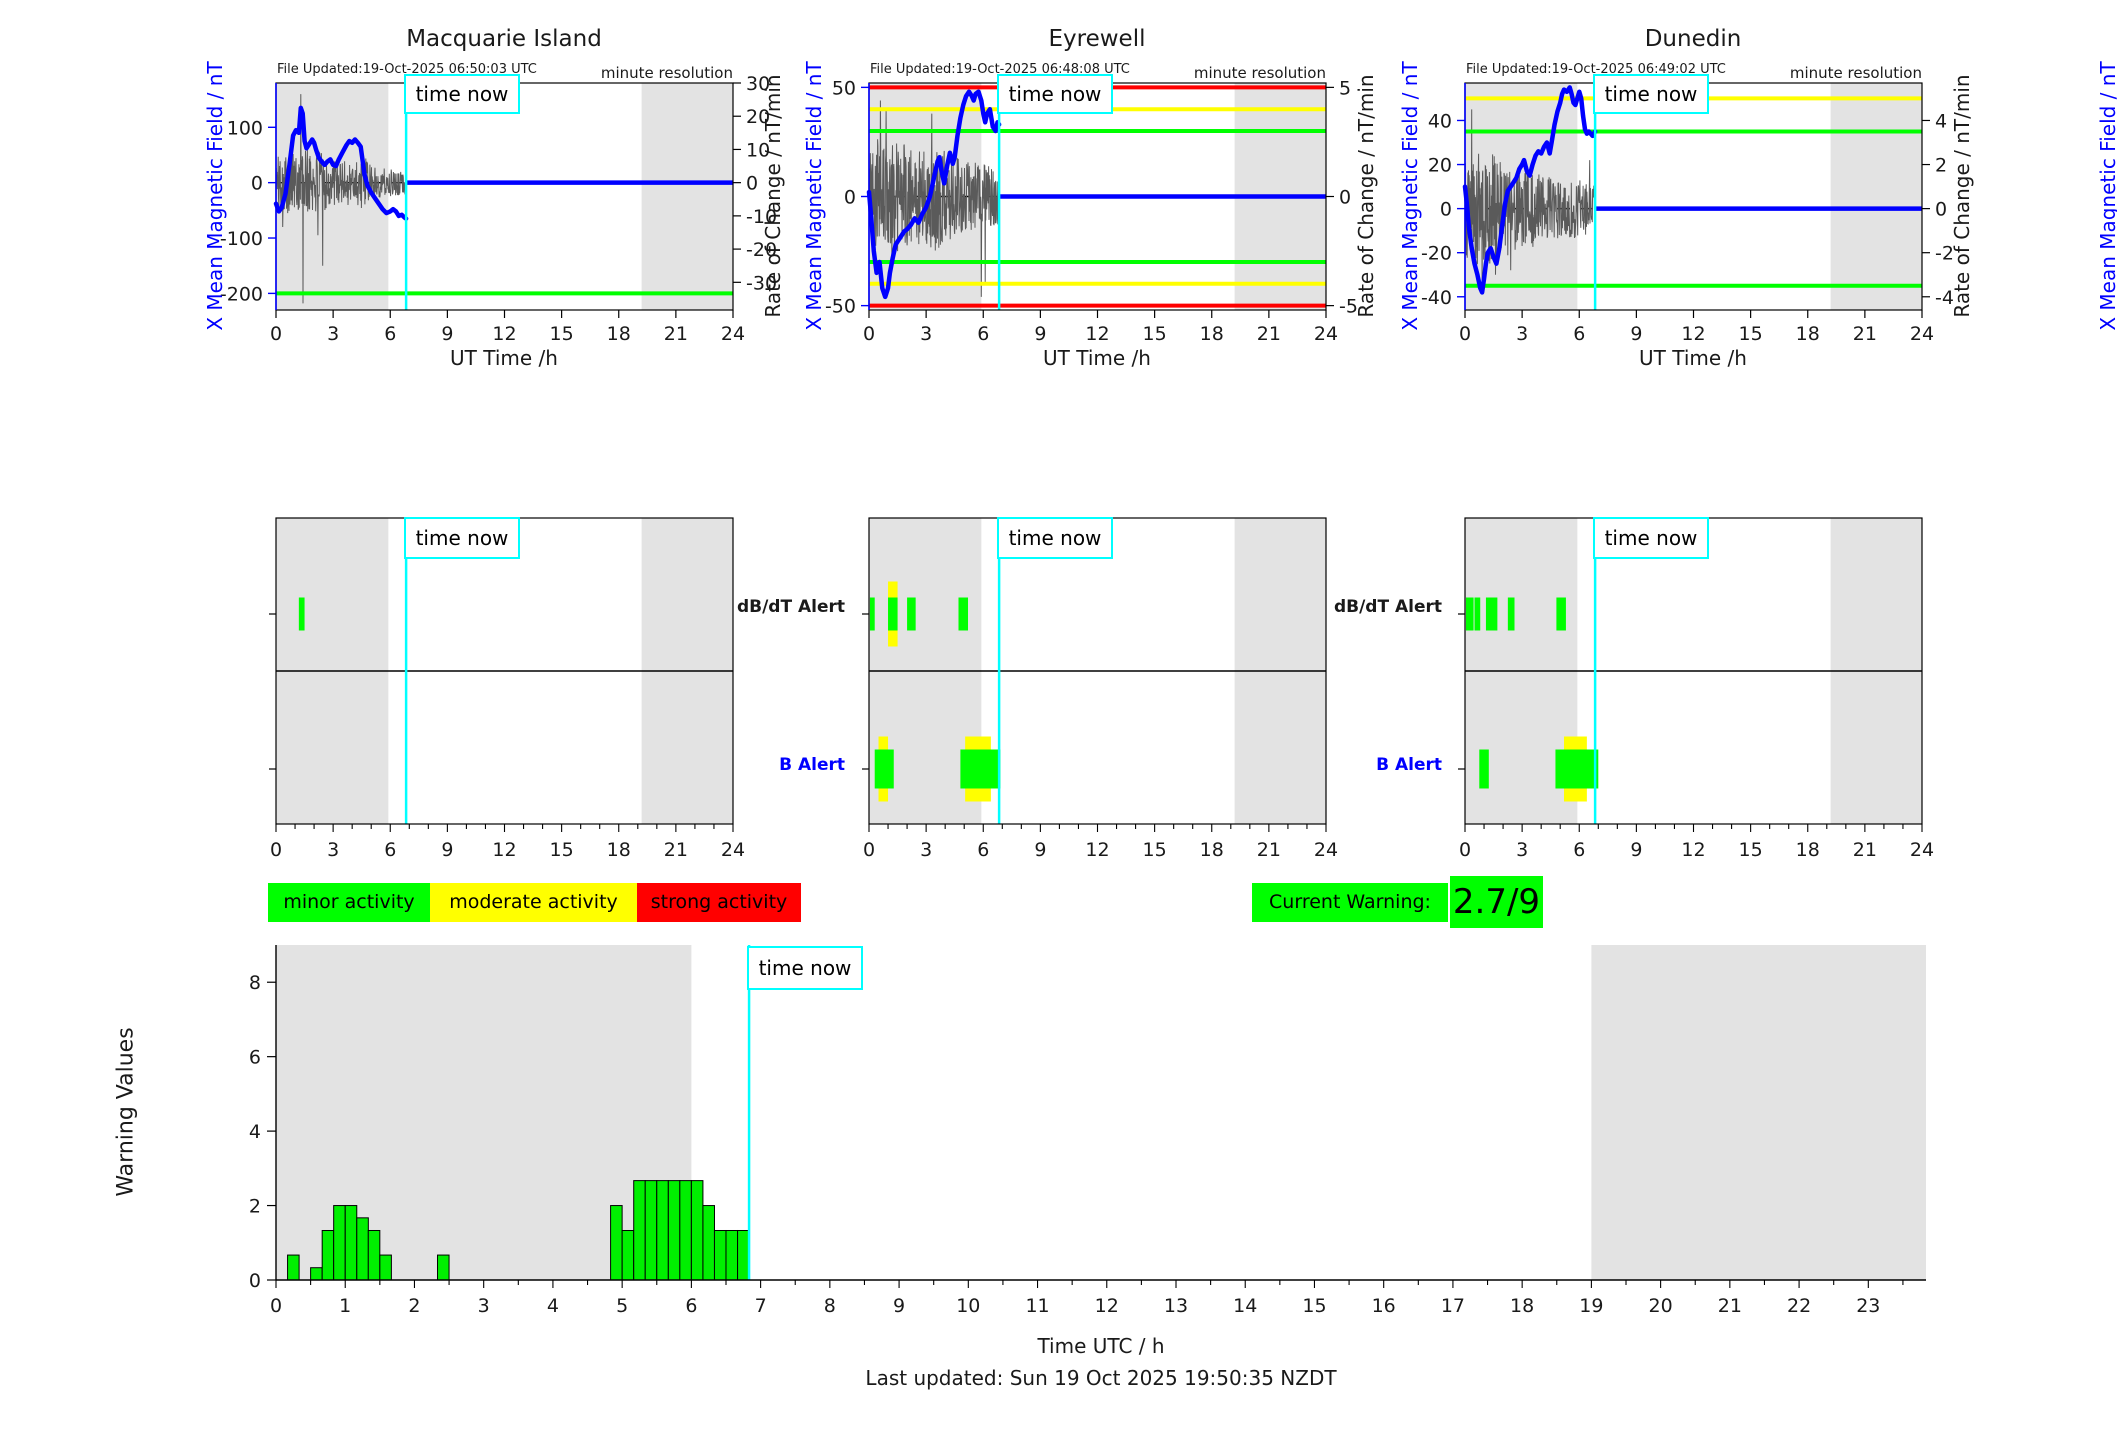 The image size is (2117, 1437). Describe the element at coordinates (758, 84) in the screenshot. I see `svg-text: 30` at that location.